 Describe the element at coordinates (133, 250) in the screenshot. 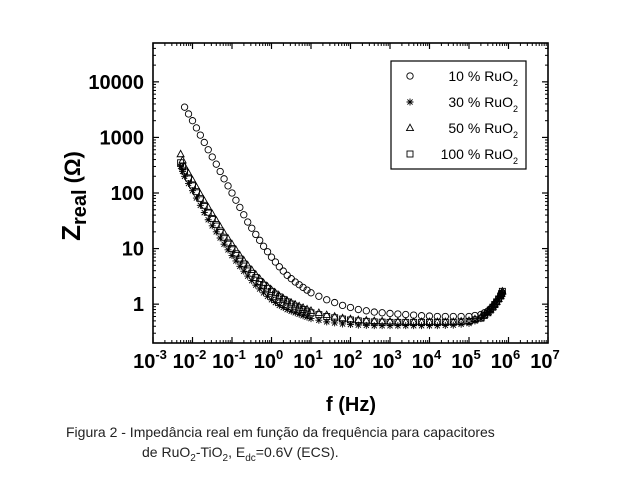

I see `y-tick-label: 10` at that location.